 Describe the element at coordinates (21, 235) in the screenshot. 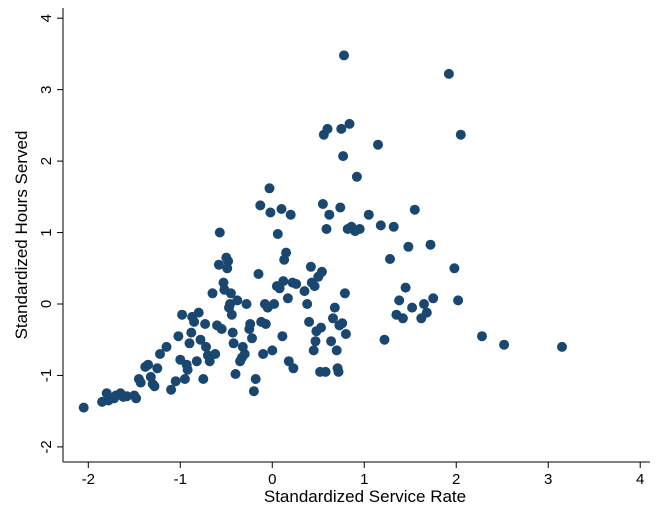

I see `y-axis-title: Standardized Hours Served` at that location.